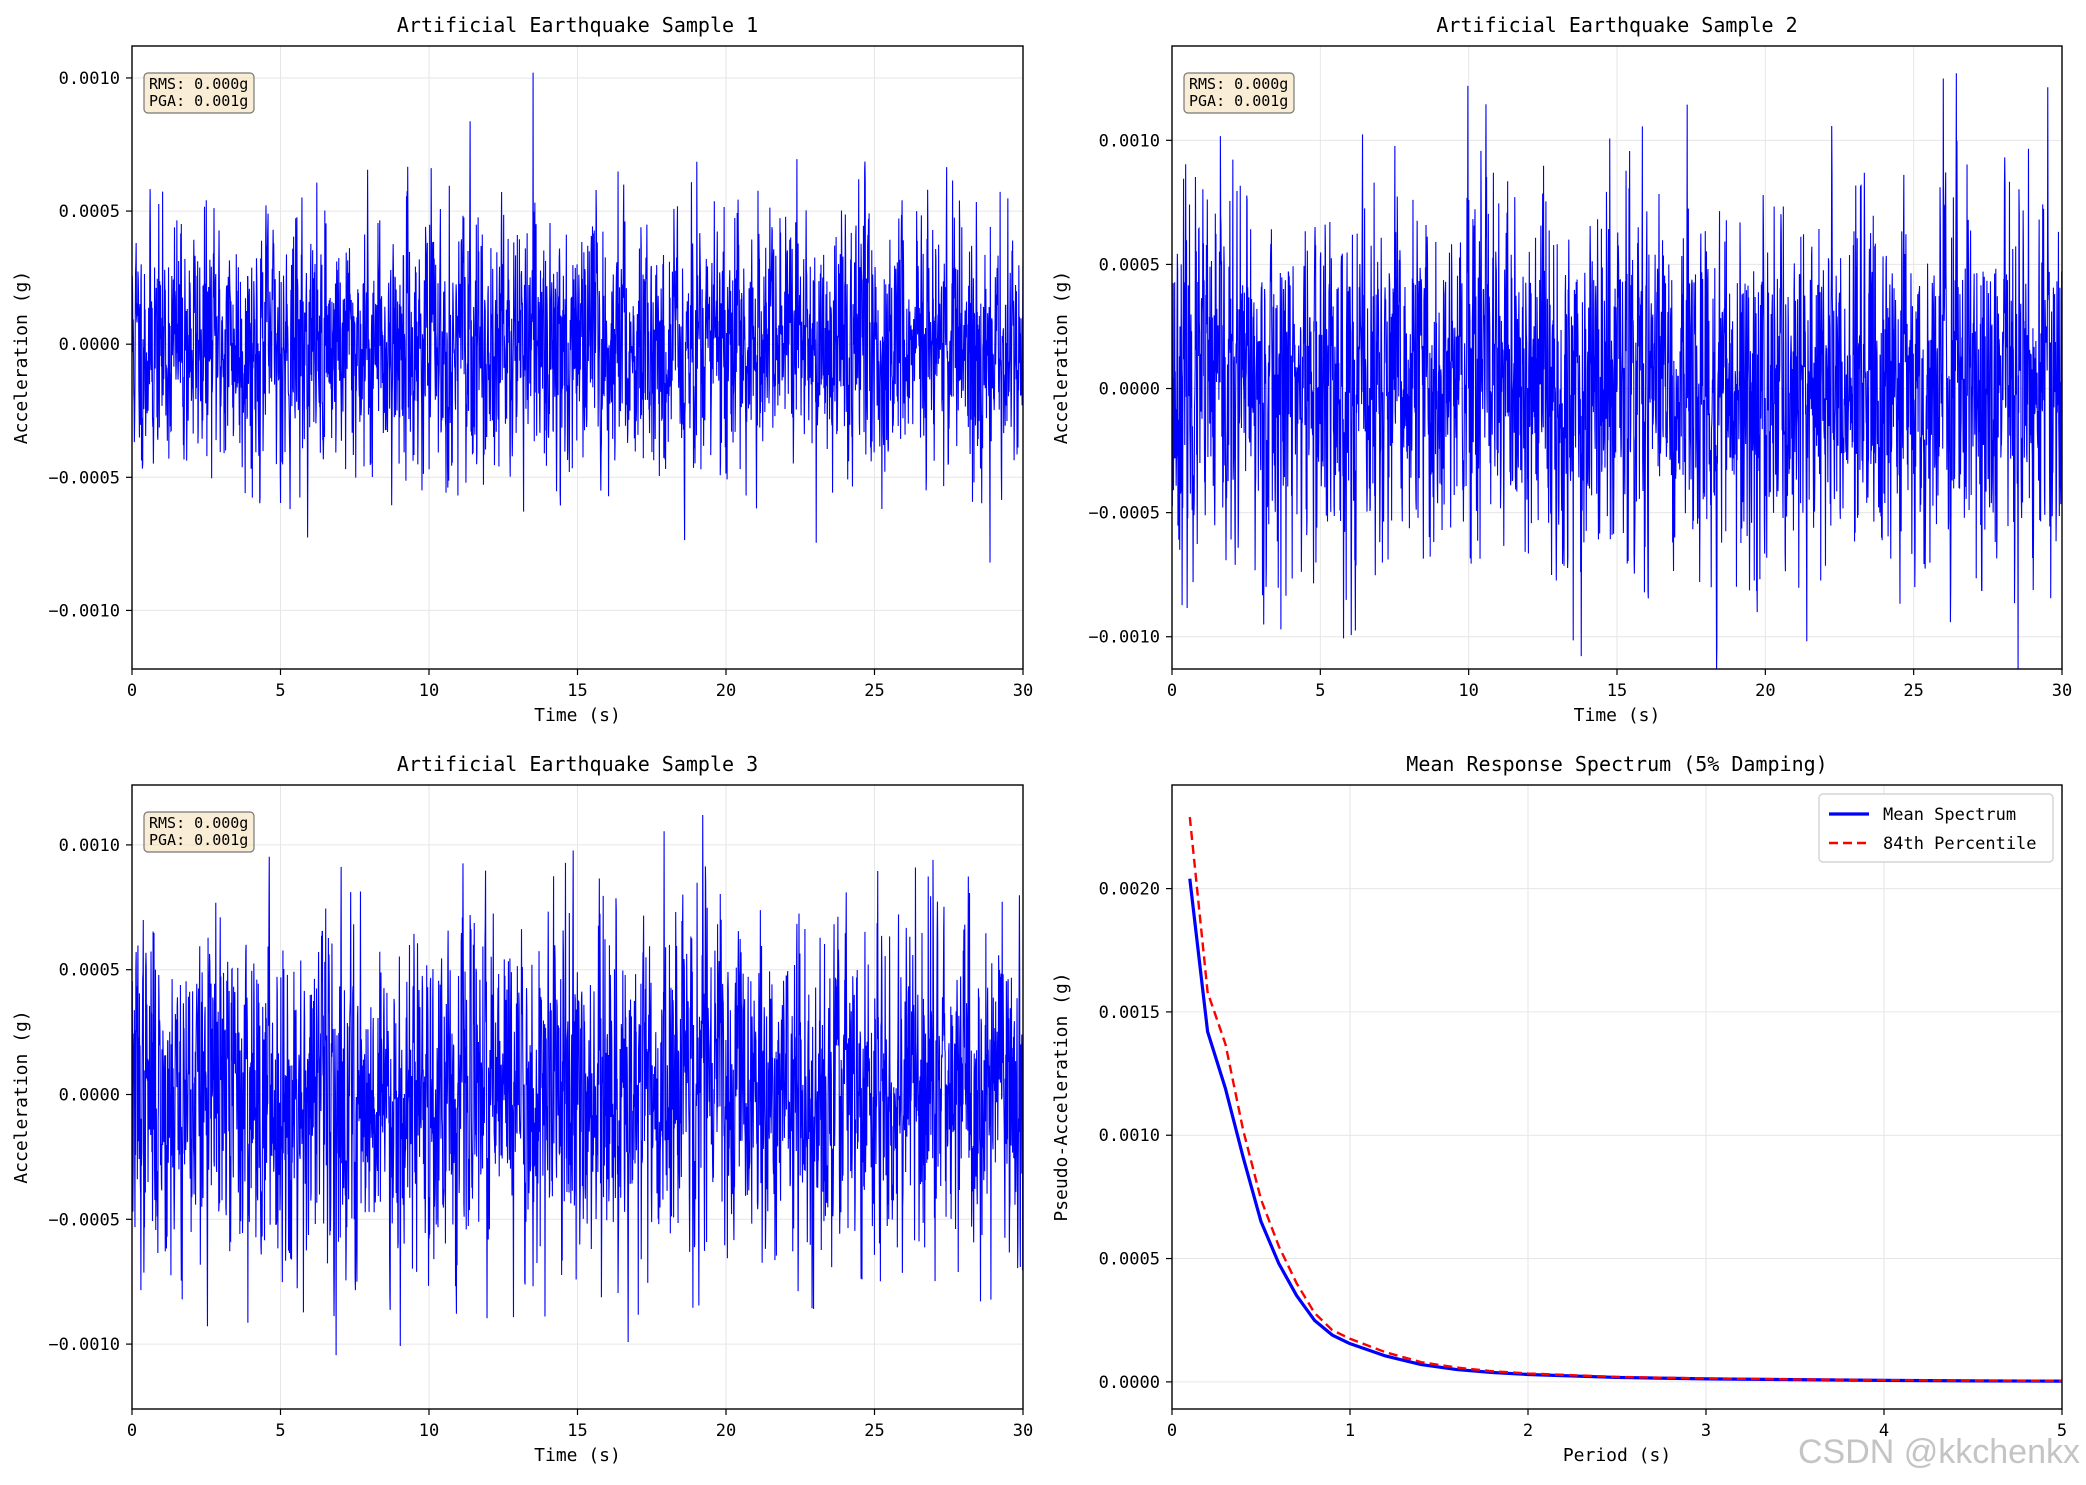 This screenshot has width=2086, height=1485. I want to click on watermark: CSDN @kkchenkx, so click(1939, 1452).